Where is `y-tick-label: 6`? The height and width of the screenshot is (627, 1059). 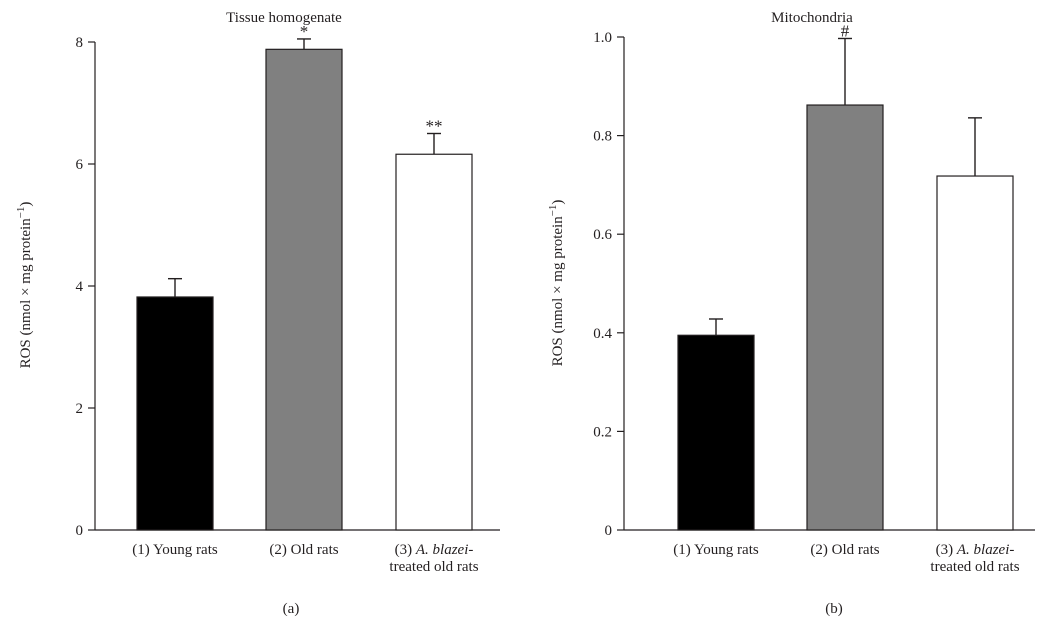
y-tick-label: 6 is located at coordinates (80, 165).